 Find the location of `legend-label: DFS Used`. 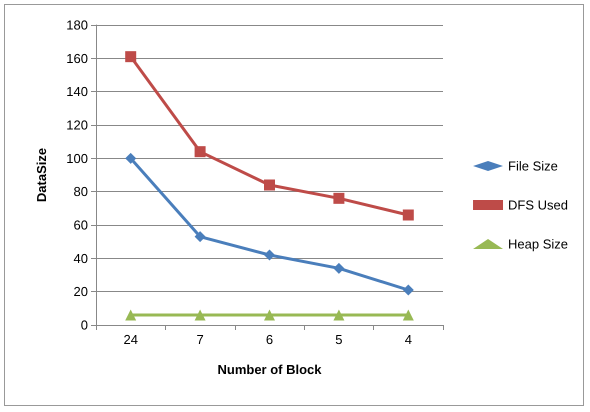

legend-label: DFS Used is located at coordinates (538, 205).